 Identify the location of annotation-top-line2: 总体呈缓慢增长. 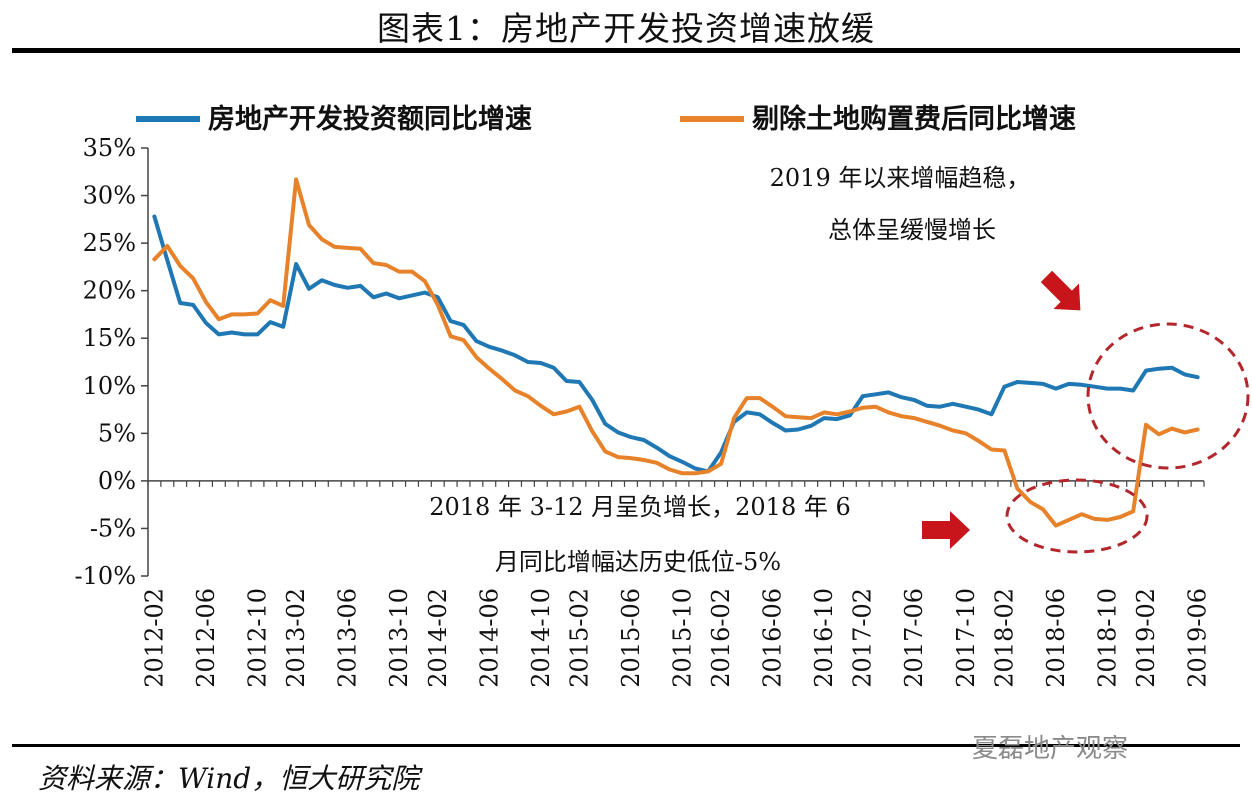
(912, 230).